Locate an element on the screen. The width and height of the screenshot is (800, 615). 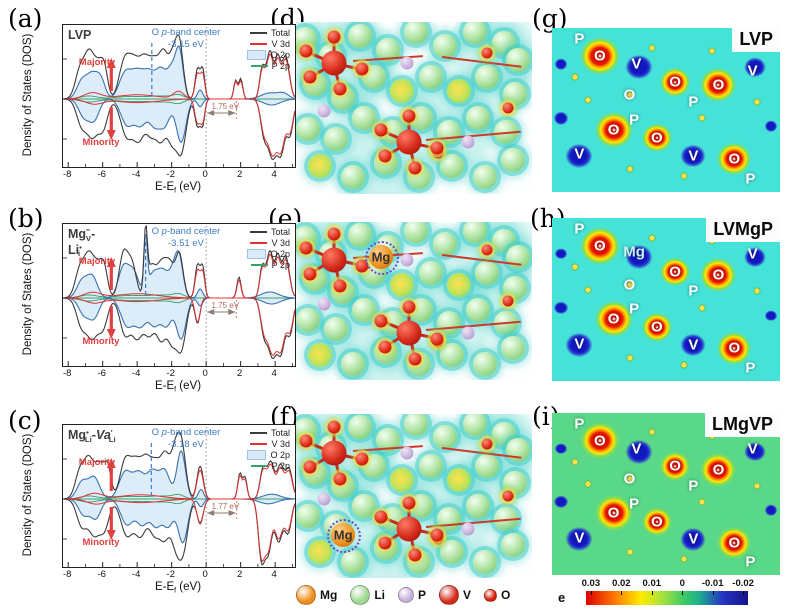
legend-item: P 2p is located at coordinates (268, 465).